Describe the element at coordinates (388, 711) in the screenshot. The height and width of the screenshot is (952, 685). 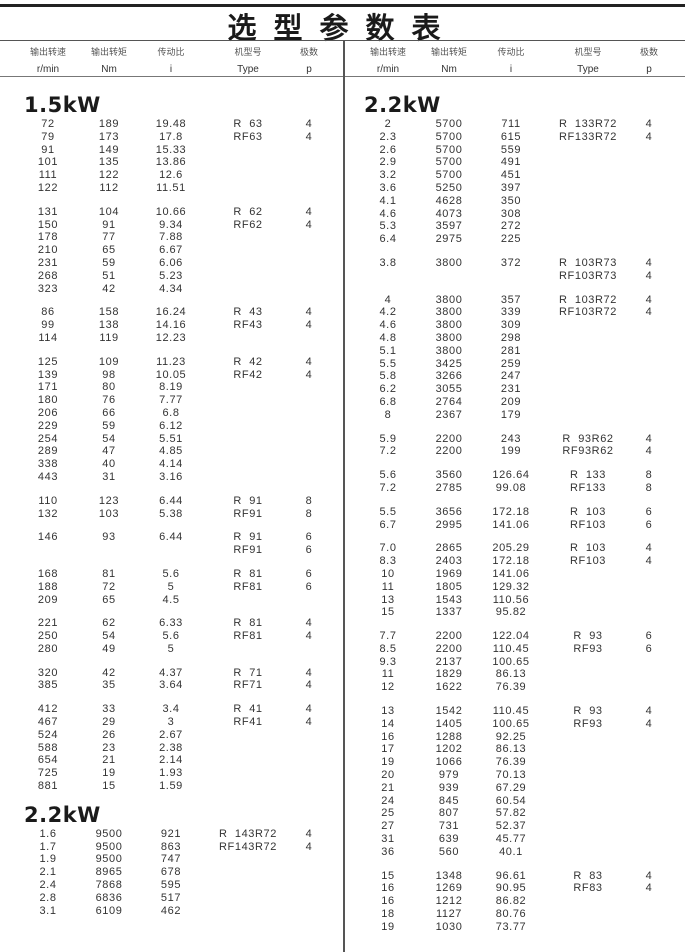
I see `speed-cell: 13` at that location.